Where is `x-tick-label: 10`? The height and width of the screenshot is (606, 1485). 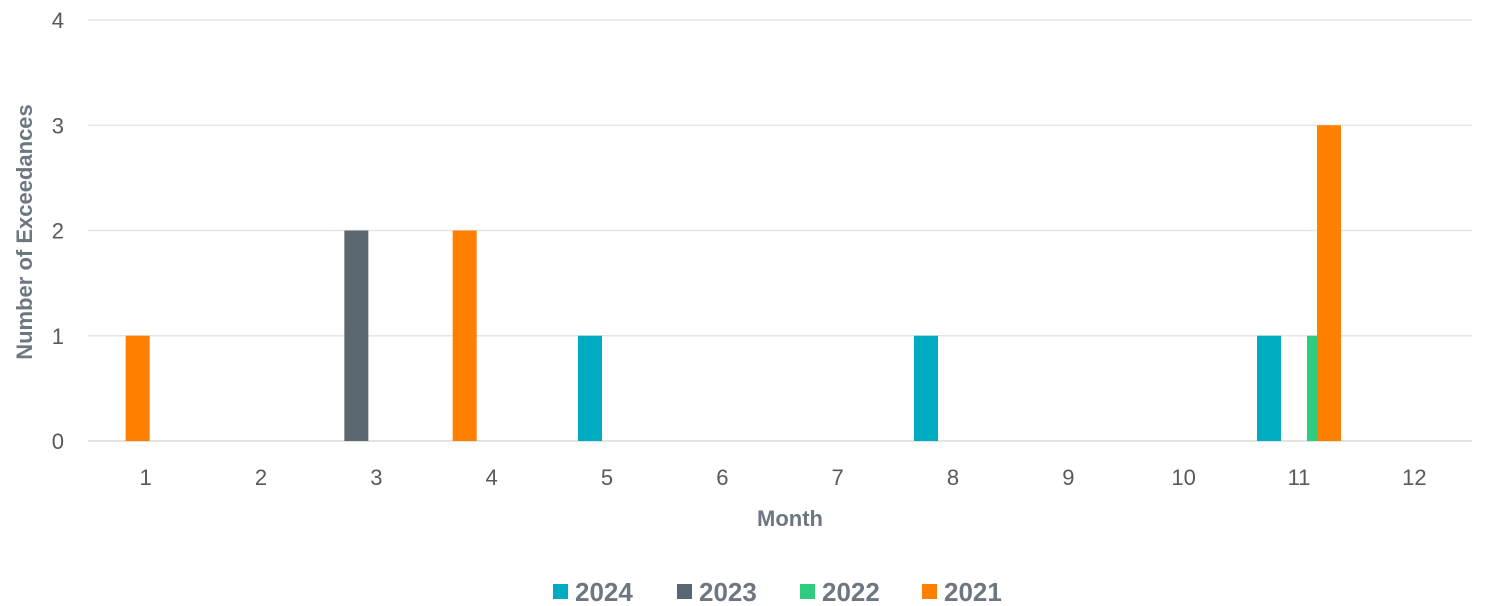 x-tick-label: 10 is located at coordinates (1183, 477).